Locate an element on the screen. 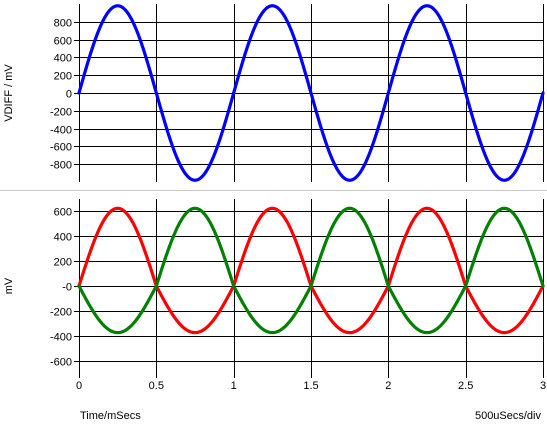 This screenshot has width=547, height=425. y-tick-label: 0 is located at coordinates (69, 95).